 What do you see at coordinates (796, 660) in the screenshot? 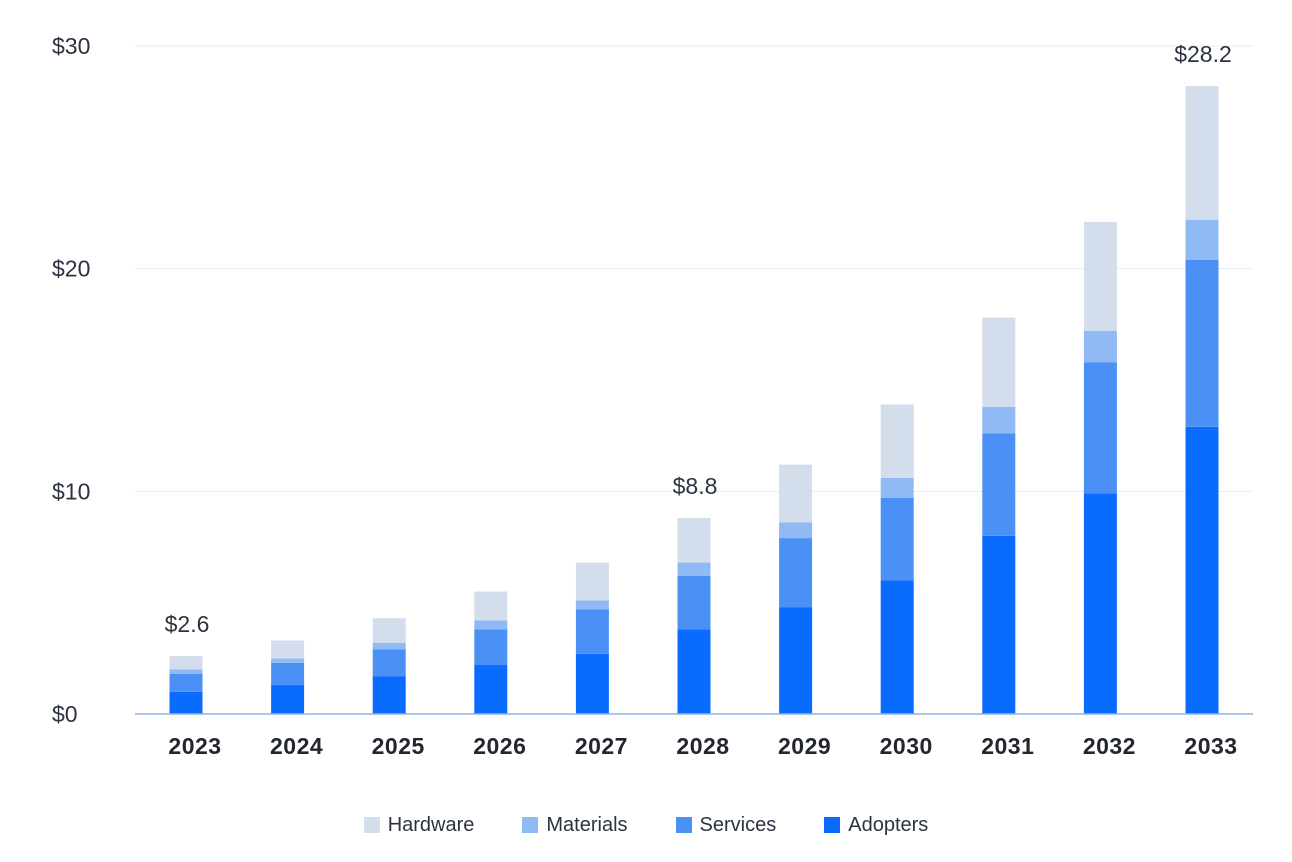
I see `bar-segment-adopters-2029` at bounding box center [796, 660].